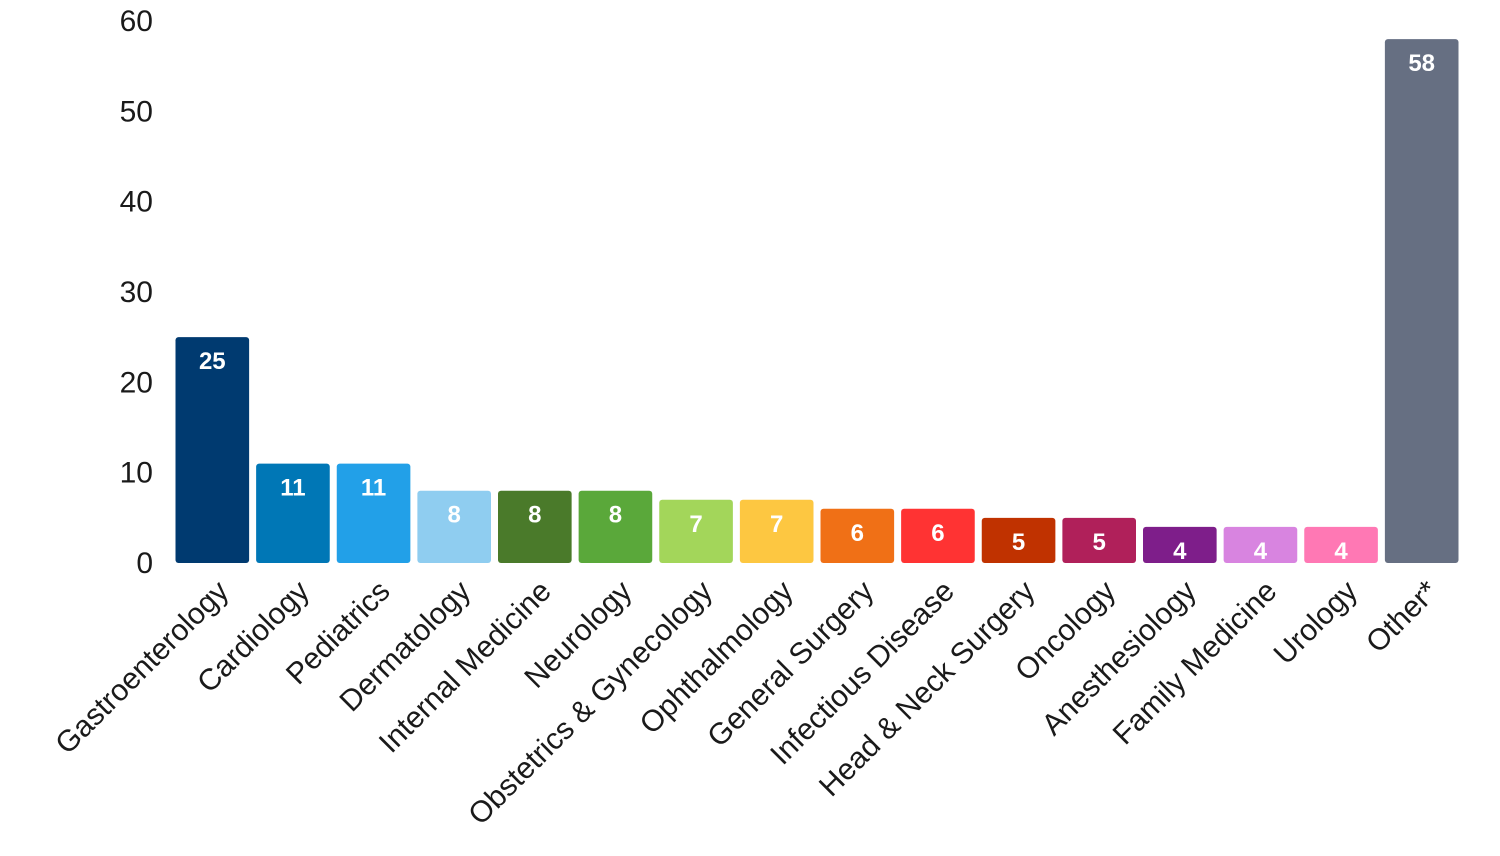 The height and width of the screenshot is (856, 1500). I want to click on y-tick-label: 60, so click(136, 21).